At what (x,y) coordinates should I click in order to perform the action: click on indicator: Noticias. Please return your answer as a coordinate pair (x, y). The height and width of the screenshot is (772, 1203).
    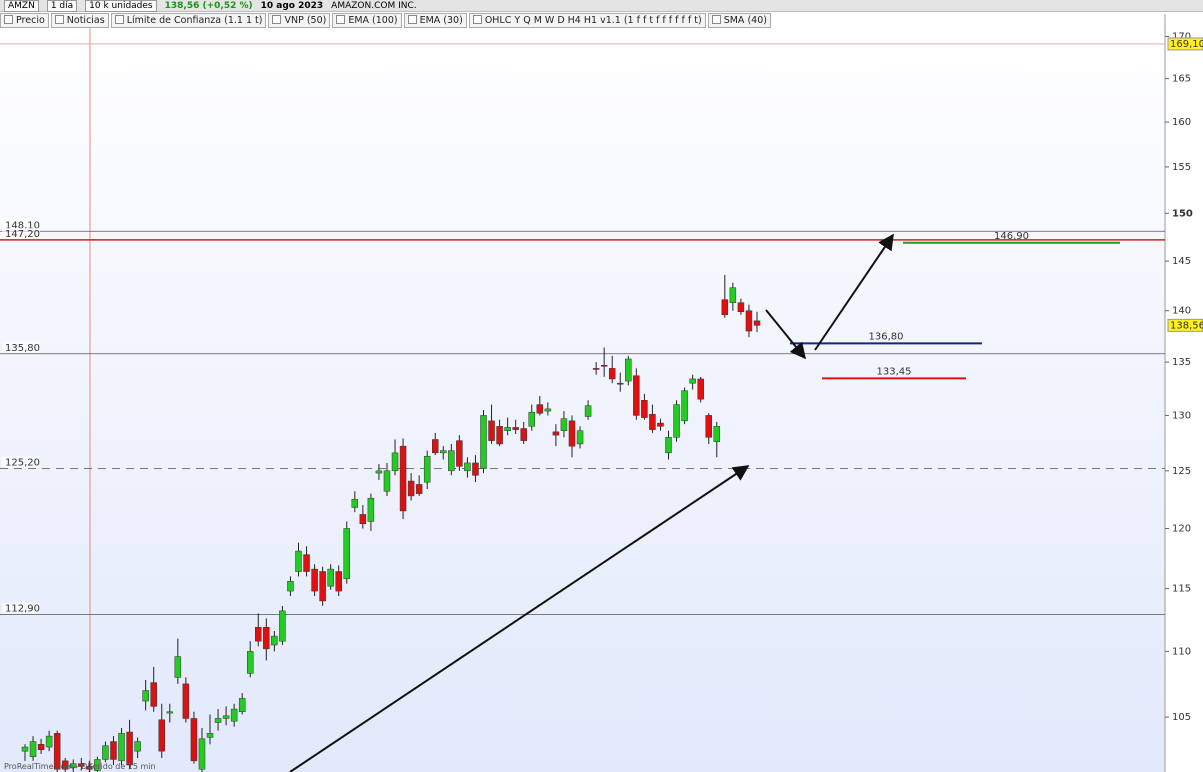
    Looking at the image, I should click on (79, 20).